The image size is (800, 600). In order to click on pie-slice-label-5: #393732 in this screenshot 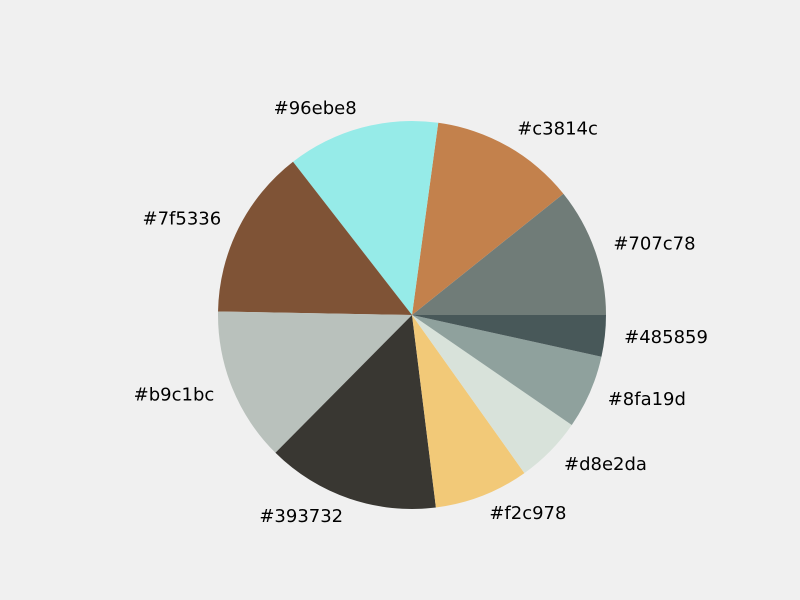, I will do `click(301, 516)`.